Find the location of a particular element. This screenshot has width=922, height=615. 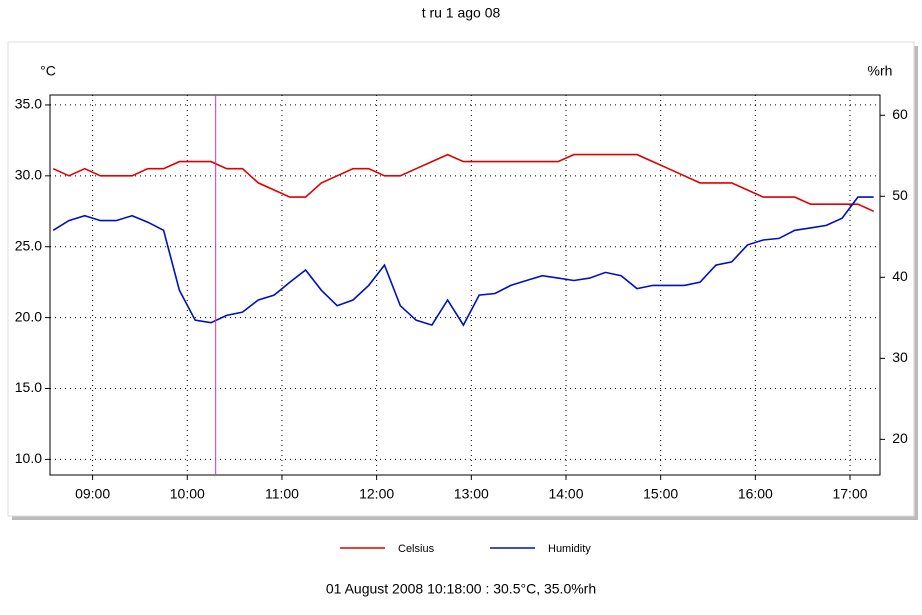

x-tick-label: 11:00 is located at coordinates (282, 494).